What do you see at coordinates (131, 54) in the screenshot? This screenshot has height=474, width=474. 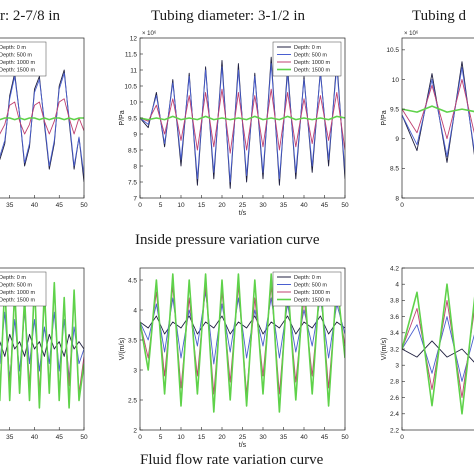 I see `y-tick-label: 11.5` at bounding box center [131, 54].